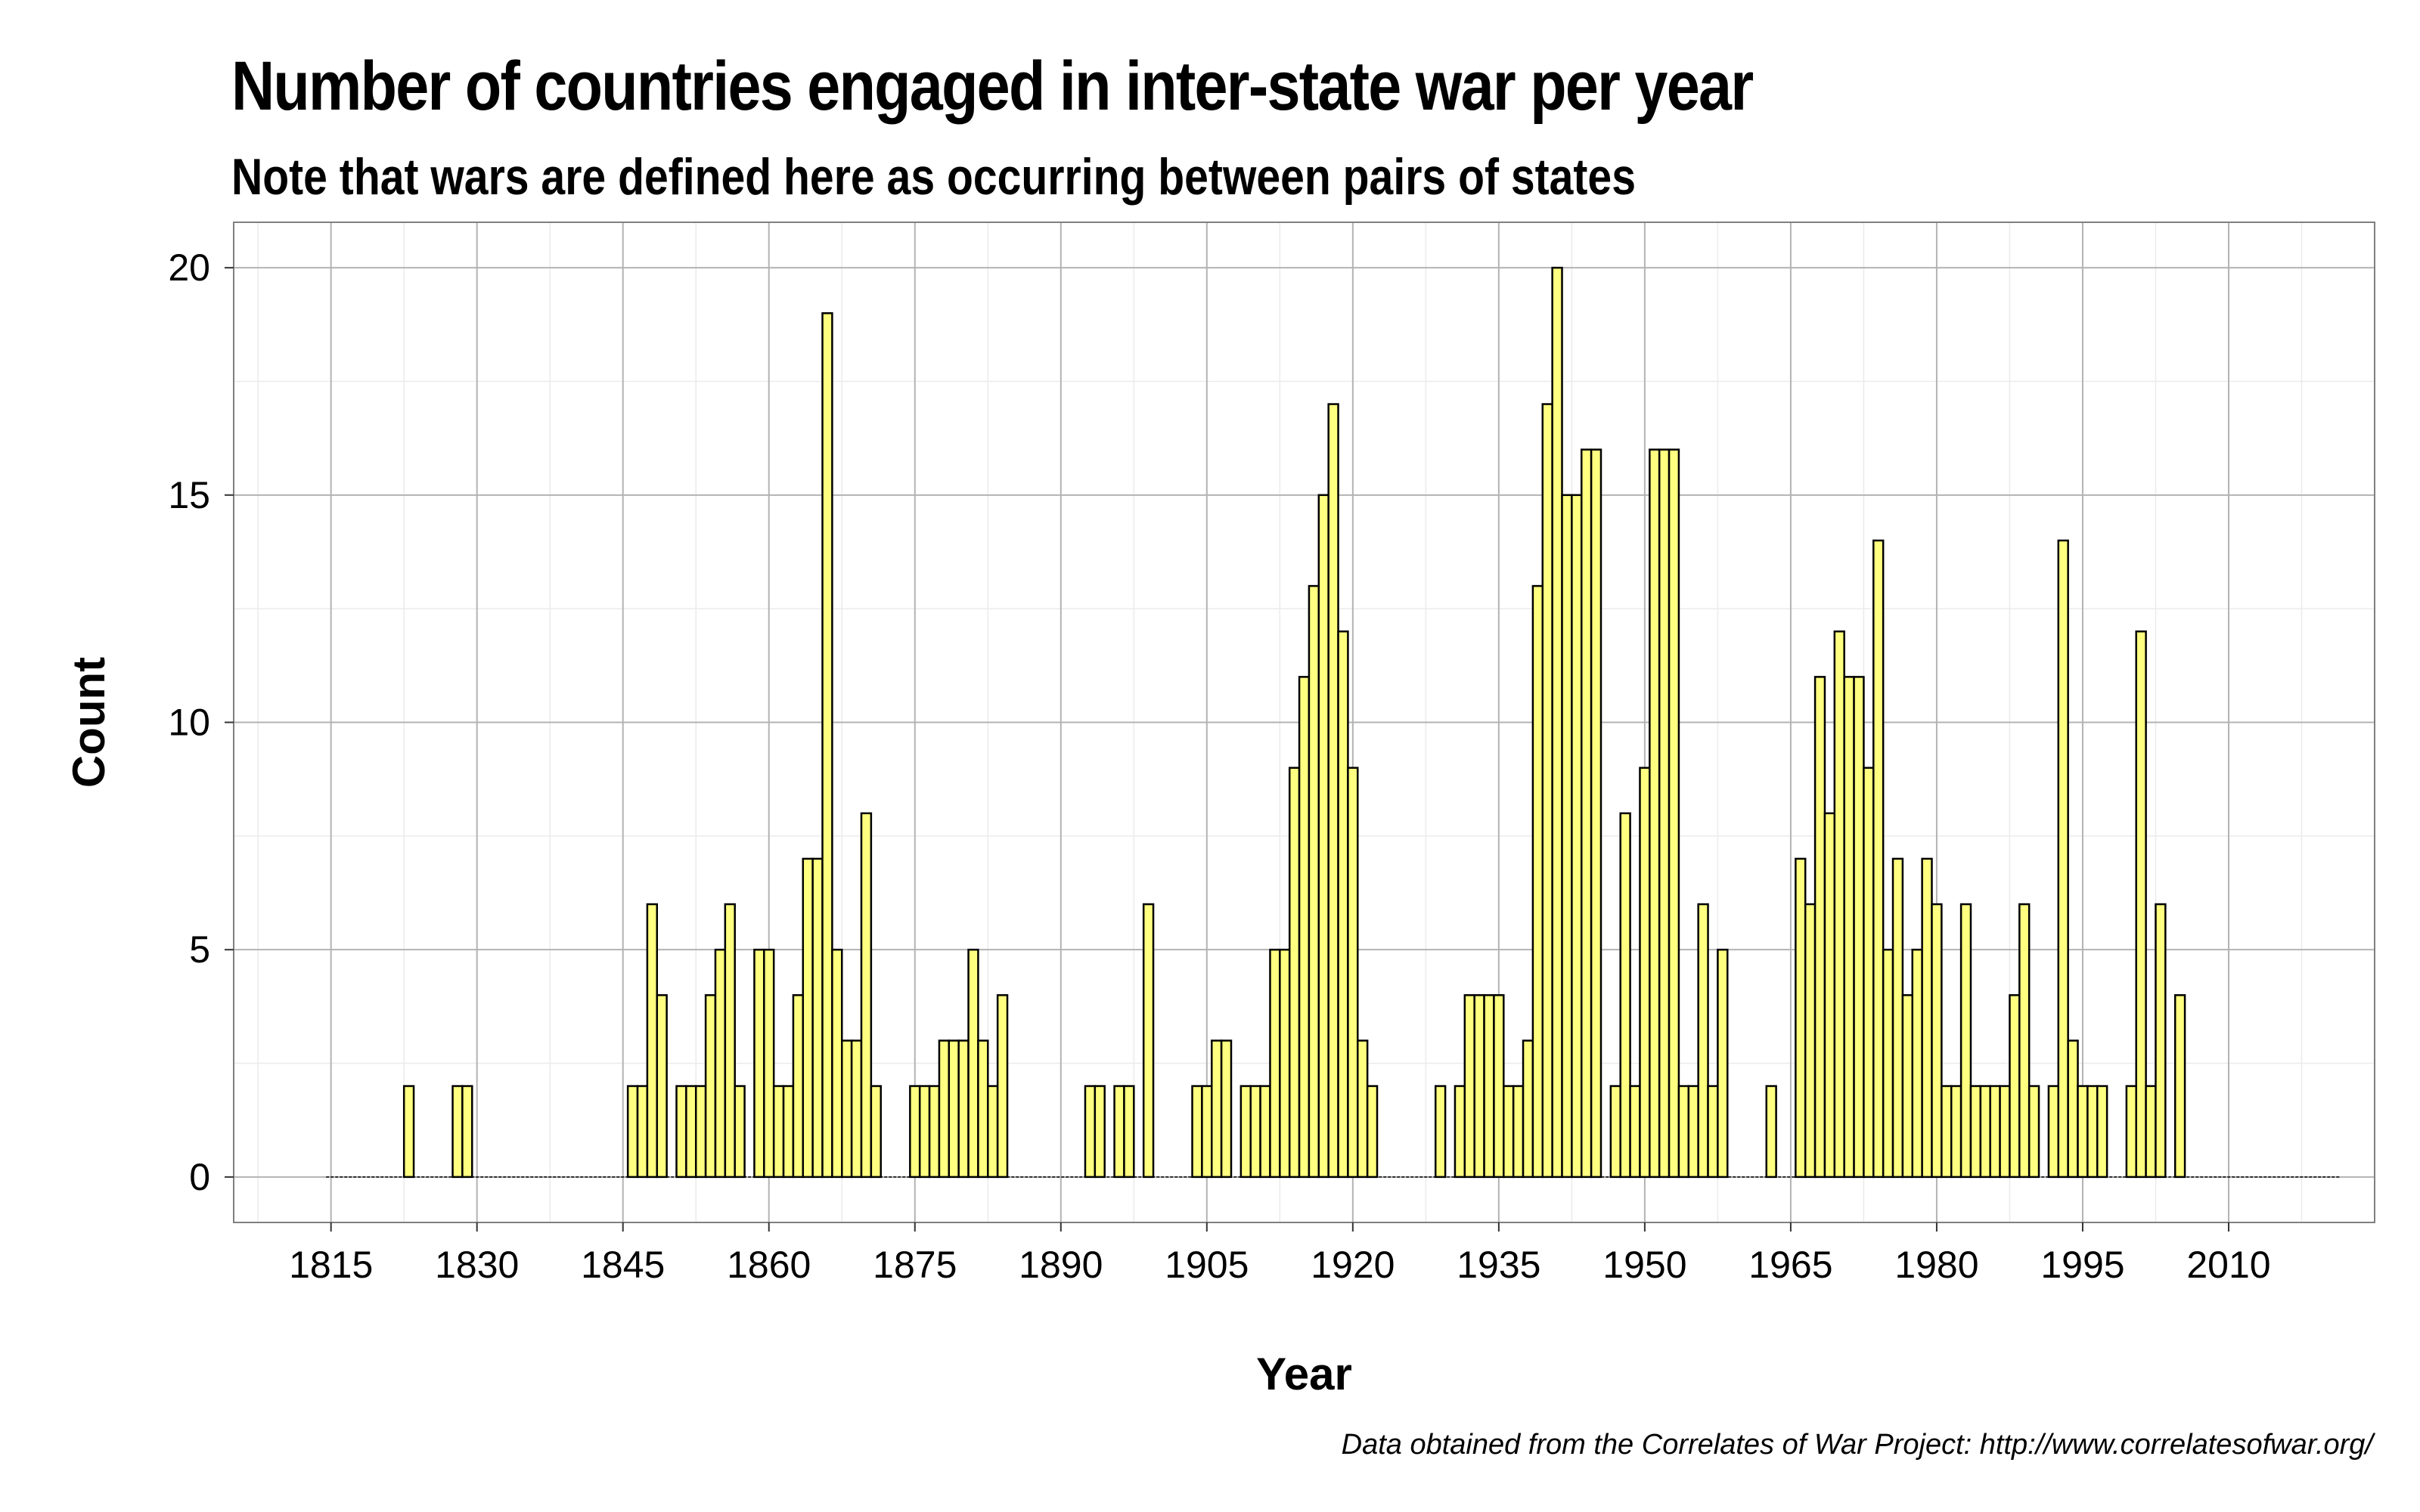  What do you see at coordinates (915, 1265) in the screenshot?
I see `x-tick-label: 1875` at bounding box center [915, 1265].